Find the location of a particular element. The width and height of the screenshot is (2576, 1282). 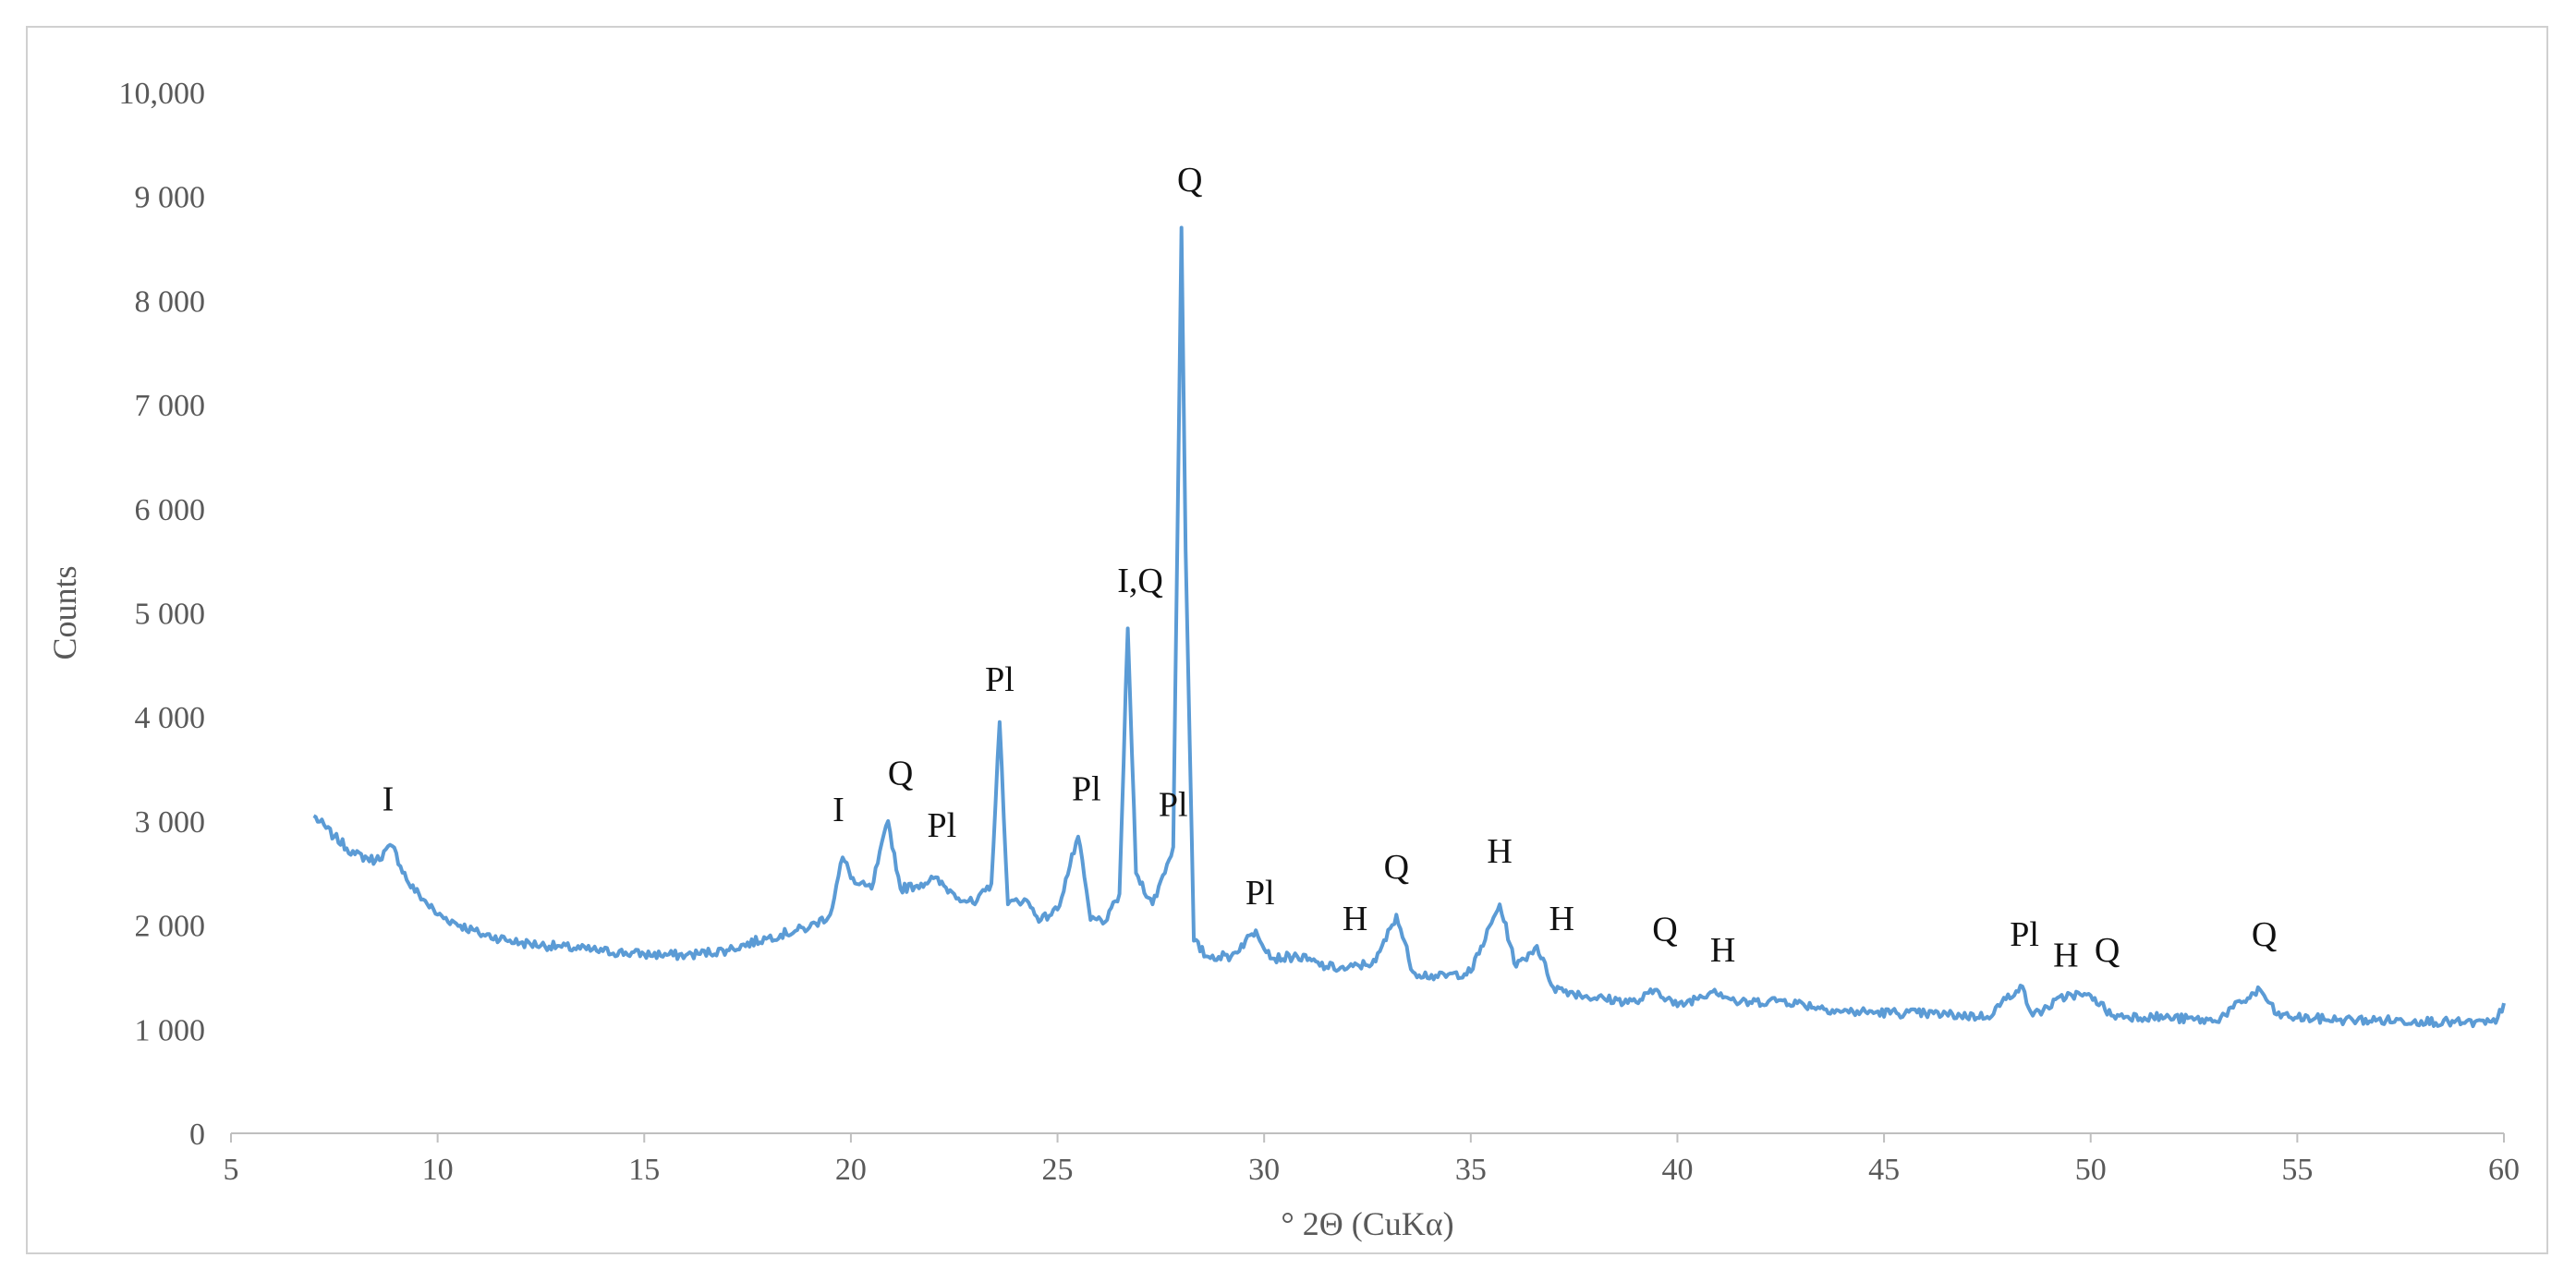

x-tick-label: 35 is located at coordinates (1471, 1170).